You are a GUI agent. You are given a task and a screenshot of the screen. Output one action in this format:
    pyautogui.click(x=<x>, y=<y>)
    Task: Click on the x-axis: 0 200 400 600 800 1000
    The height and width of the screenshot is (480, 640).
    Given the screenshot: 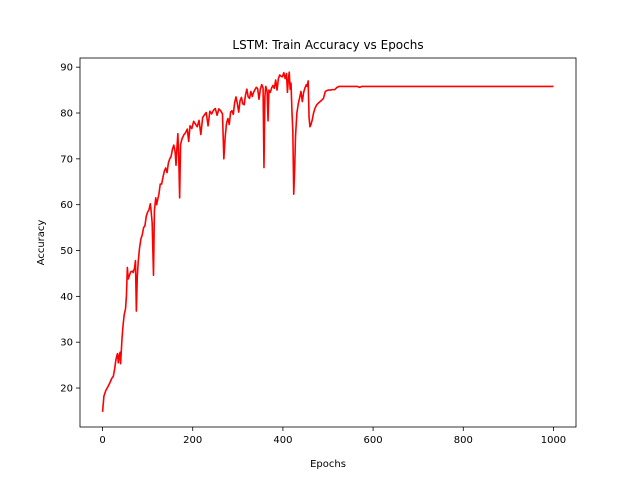 What is the action you would take?
    pyautogui.click(x=332, y=436)
    